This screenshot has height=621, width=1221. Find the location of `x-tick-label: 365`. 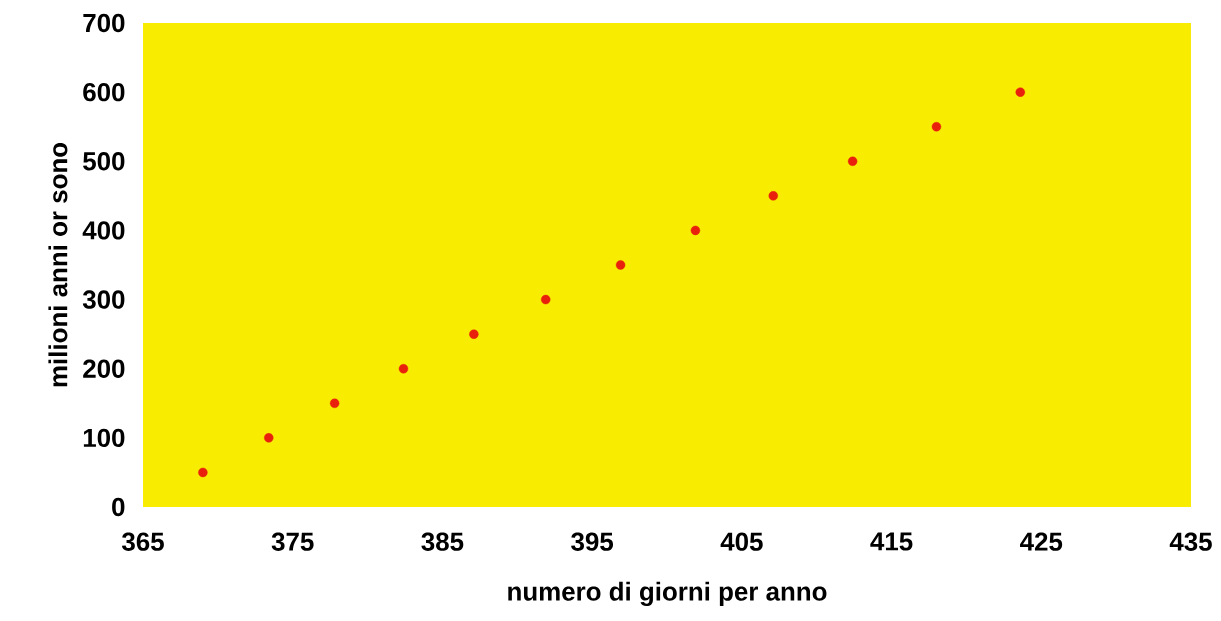

x-tick-label: 365 is located at coordinates (142, 541).